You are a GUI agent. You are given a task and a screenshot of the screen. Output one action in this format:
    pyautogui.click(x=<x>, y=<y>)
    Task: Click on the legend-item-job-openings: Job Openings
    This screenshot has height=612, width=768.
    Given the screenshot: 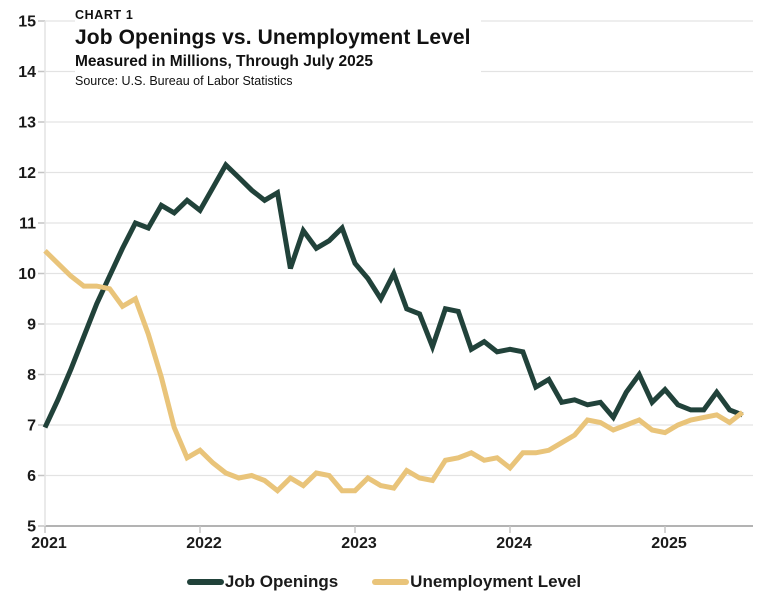 What is the action you would take?
    pyautogui.click(x=262, y=582)
    